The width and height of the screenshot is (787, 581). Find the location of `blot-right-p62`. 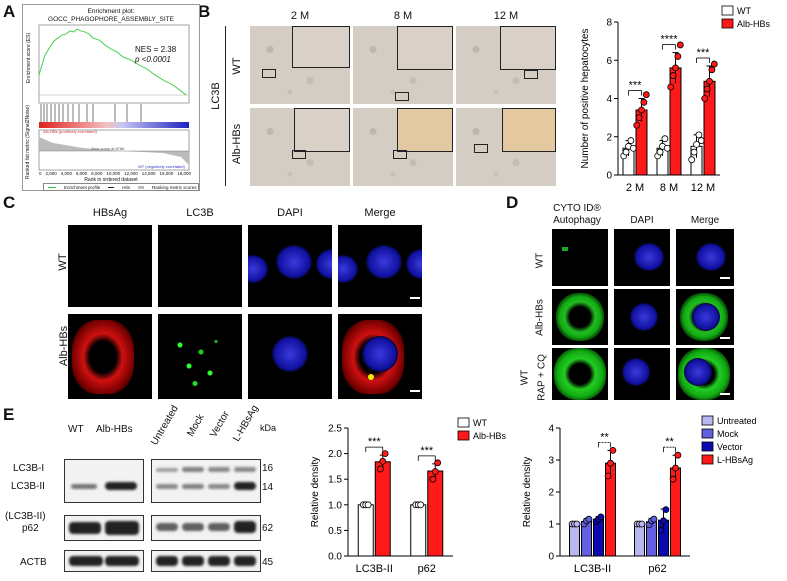

blot-right-p62 is located at coordinates (206, 528).